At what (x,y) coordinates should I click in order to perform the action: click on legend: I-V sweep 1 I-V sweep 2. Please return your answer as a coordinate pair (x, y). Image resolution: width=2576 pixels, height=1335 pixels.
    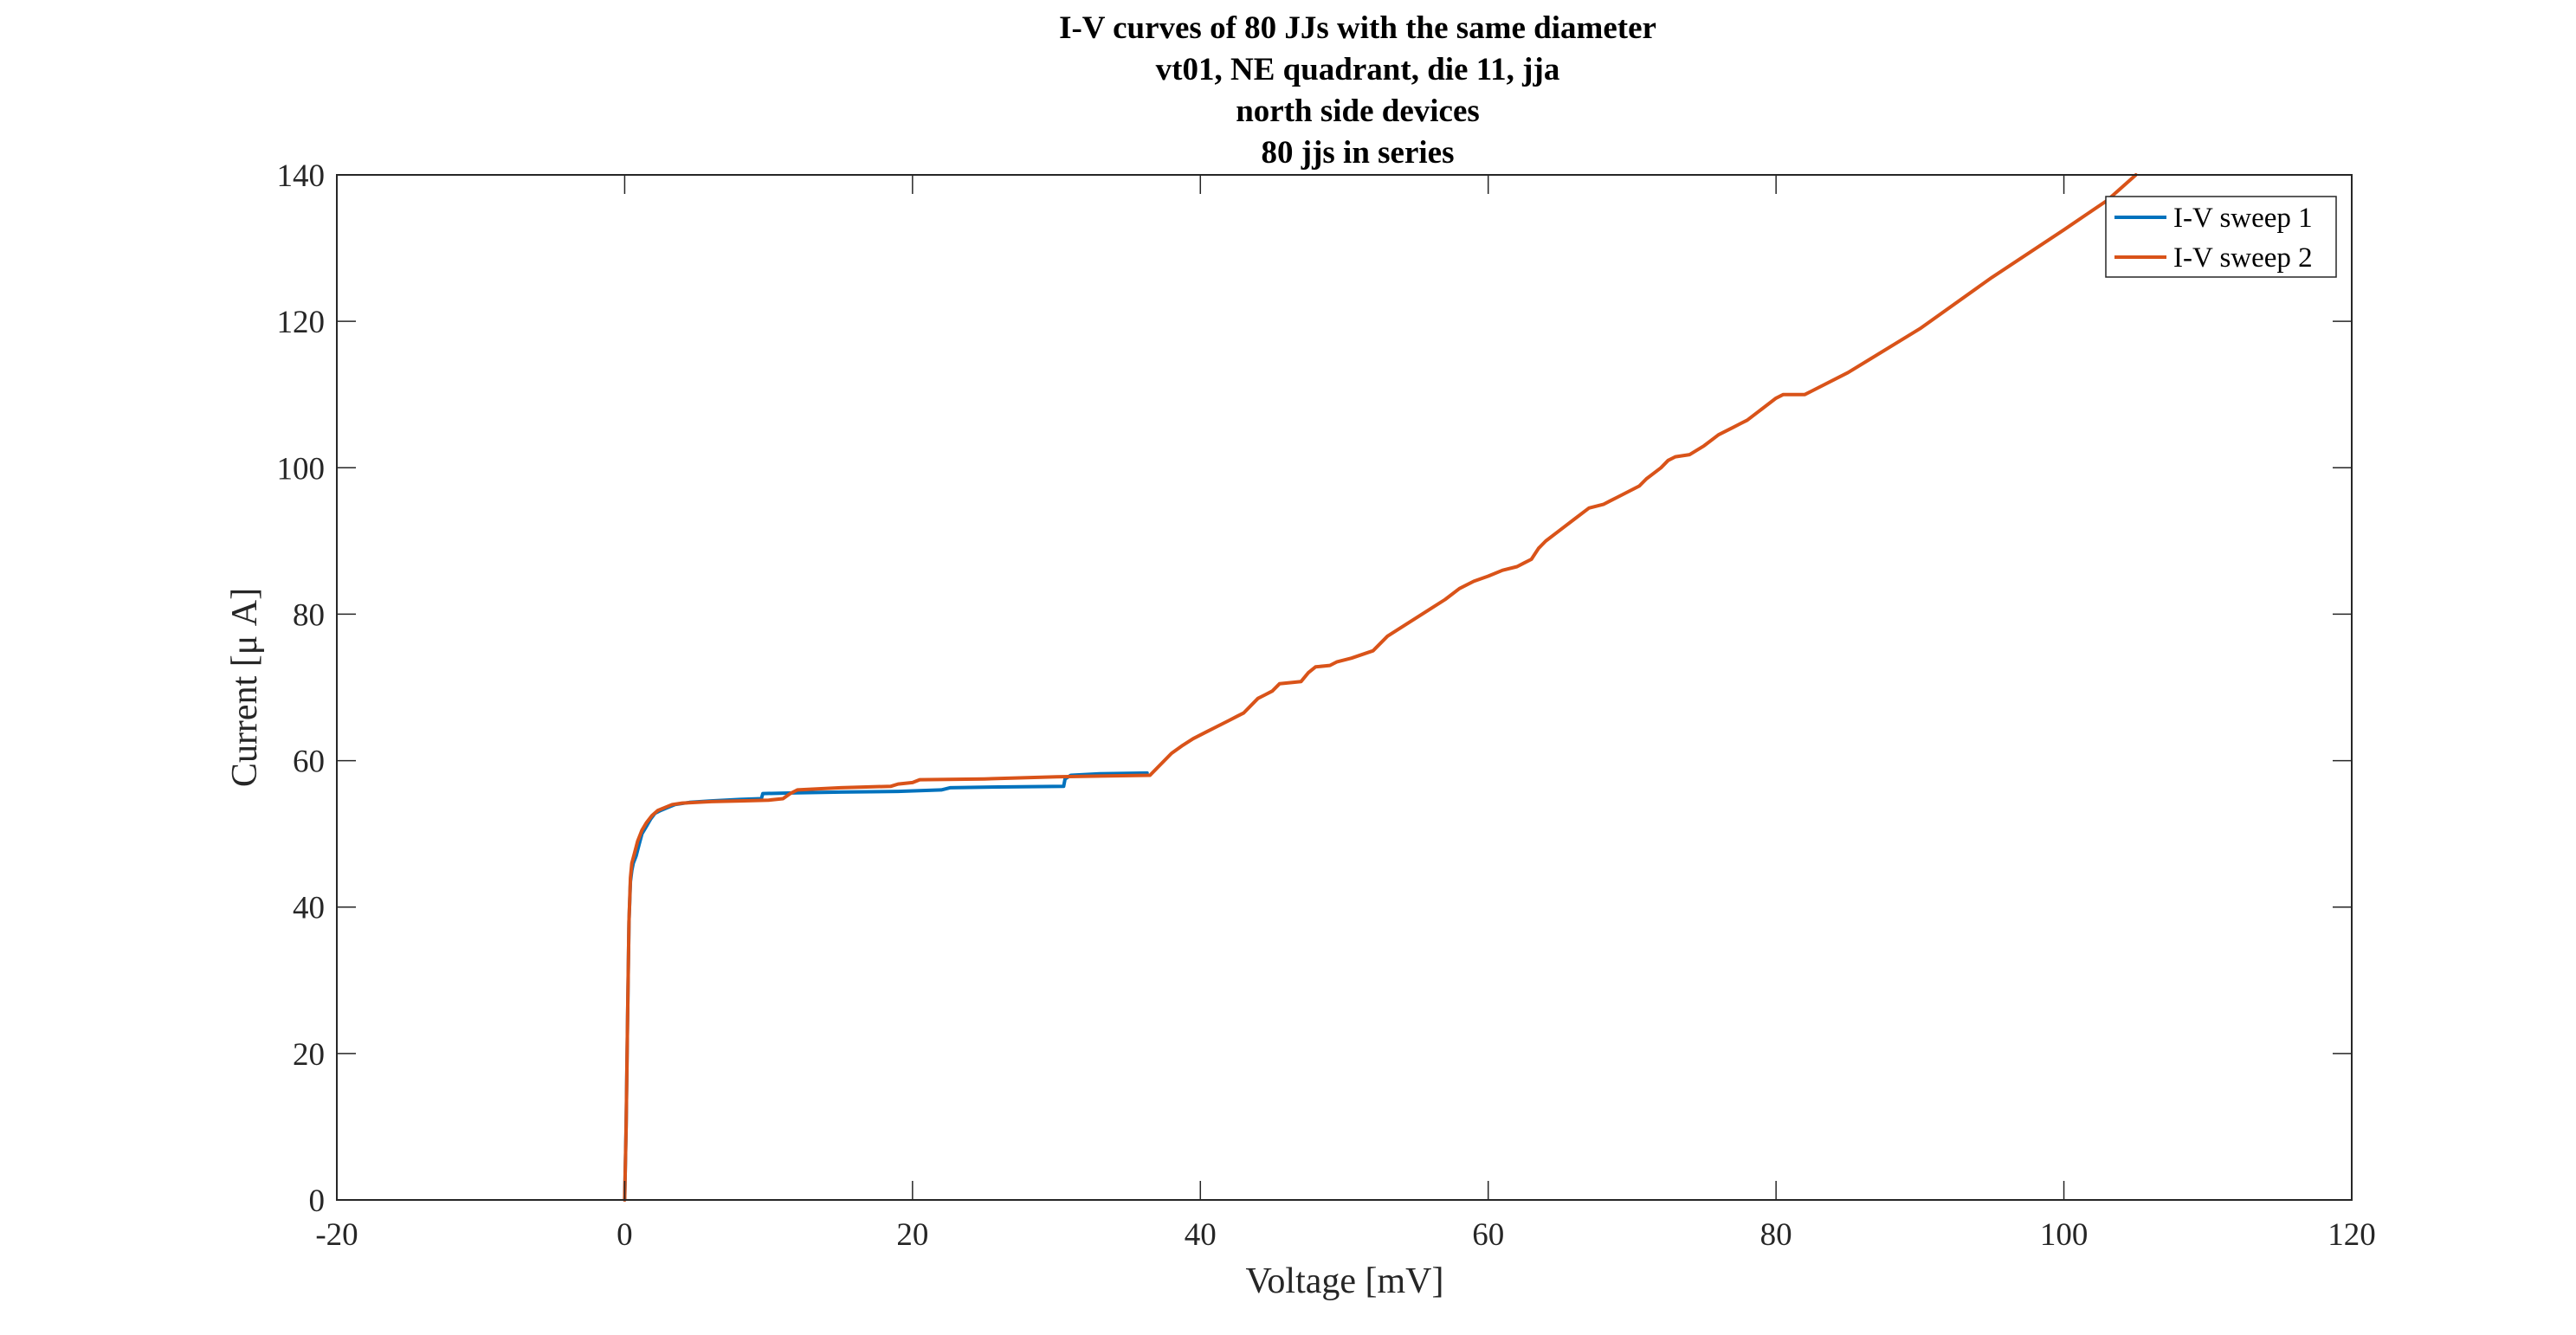
    Looking at the image, I should click on (2221, 237).